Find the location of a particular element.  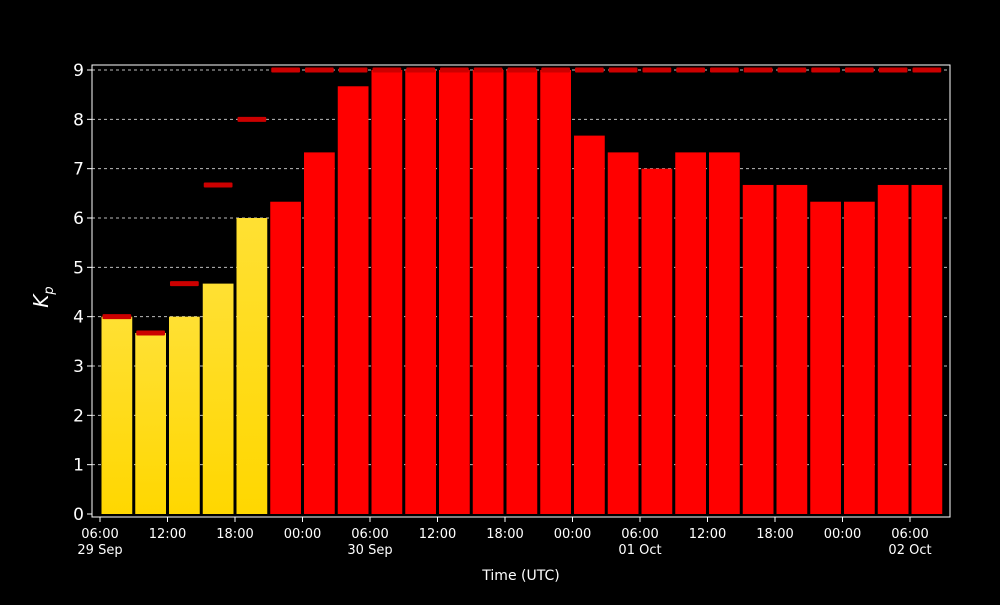

x-tick-label-3: 00:00 is located at coordinates (302, 534).